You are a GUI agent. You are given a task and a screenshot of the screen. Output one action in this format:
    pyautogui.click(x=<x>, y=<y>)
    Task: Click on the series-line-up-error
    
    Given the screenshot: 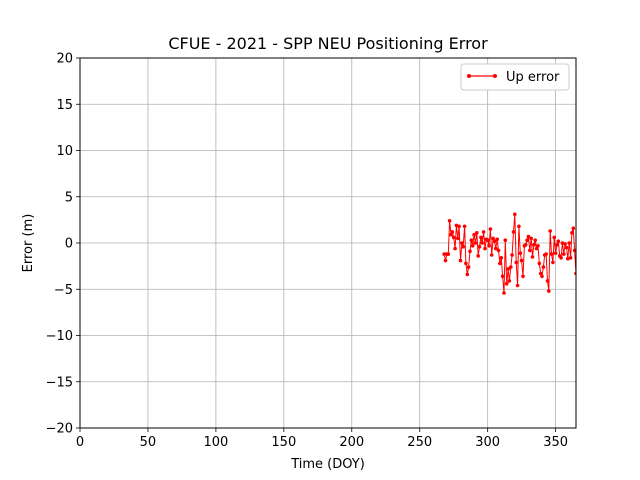 What is the action you would take?
    pyautogui.click(x=509, y=253)
    